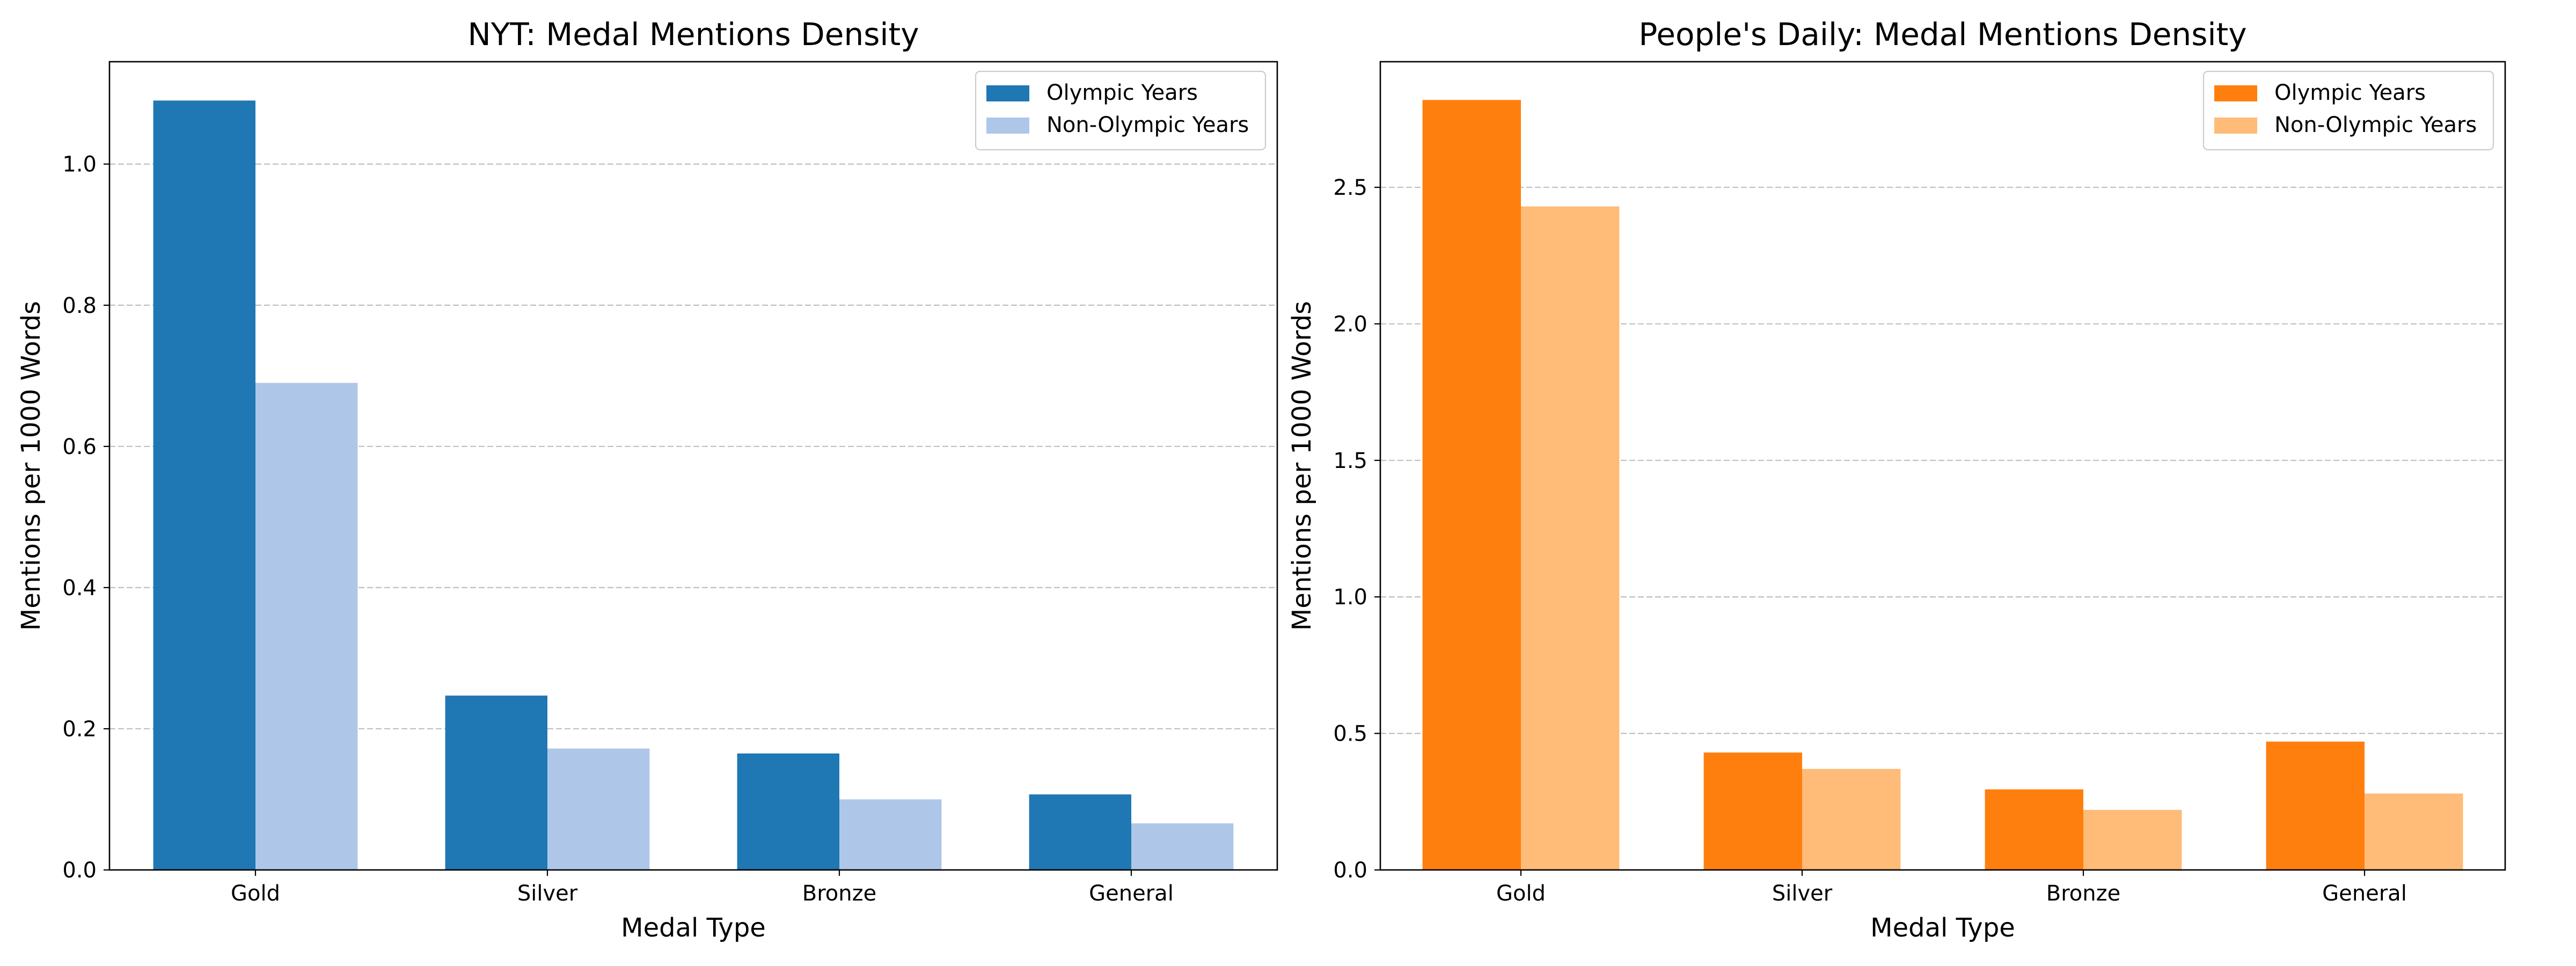 The image size is (2576, 966). What do you see at coordinates (79, 306) in the screenshot?
I see `y-tick-label: 0.8` at bounding box center [79, 306].